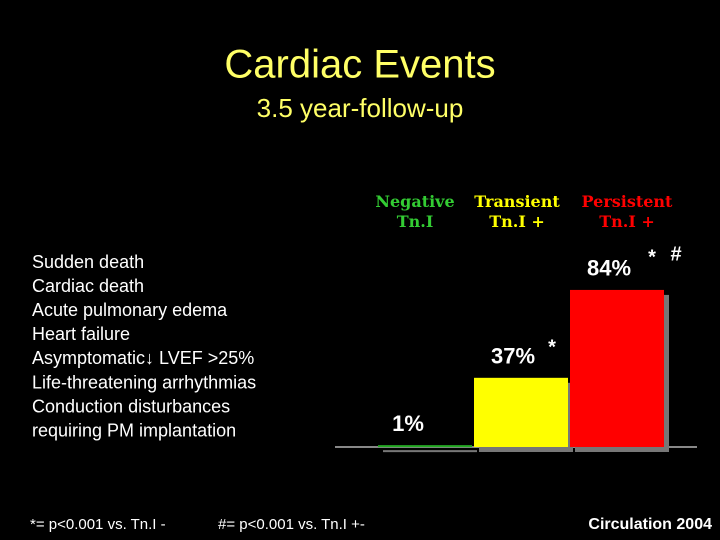 The image size is (720, 540). I want to click on footnote: #= p<0.001 vs. Tn.I +-, so click(291, 524).